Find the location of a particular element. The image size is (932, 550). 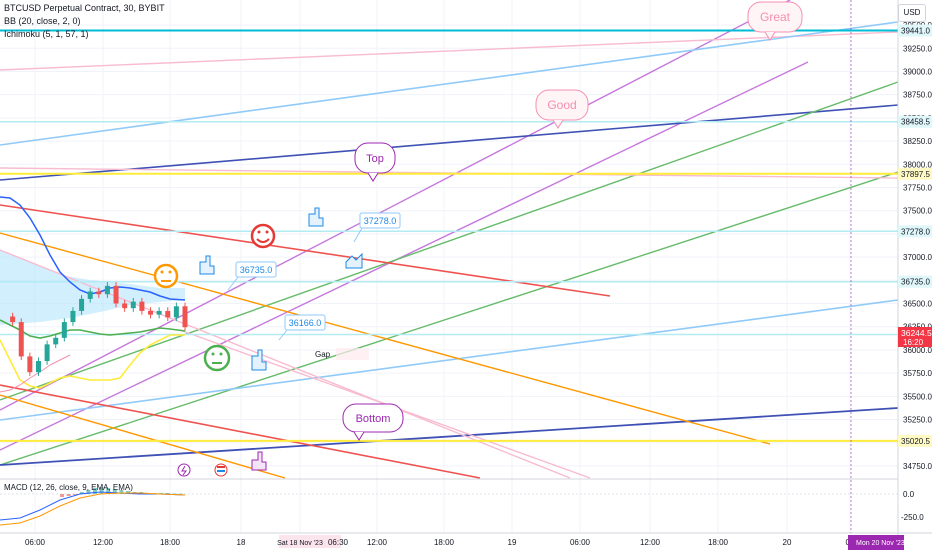

trendline-pink-top is located at coordinates (449, 51).